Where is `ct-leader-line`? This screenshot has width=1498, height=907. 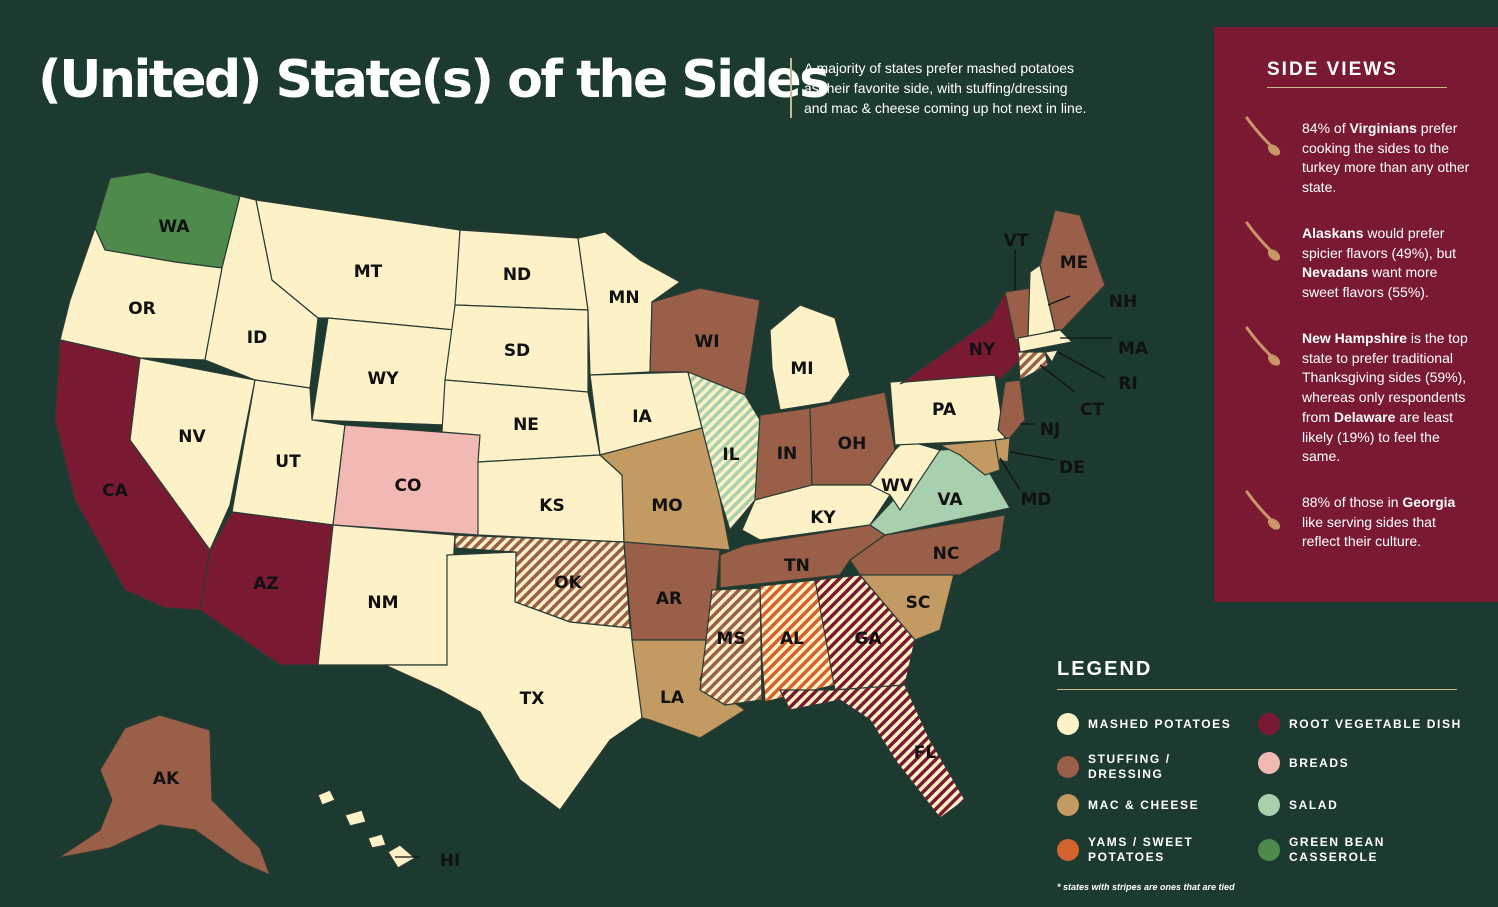
ct-leader-line is located at coordinates (1057, 378).